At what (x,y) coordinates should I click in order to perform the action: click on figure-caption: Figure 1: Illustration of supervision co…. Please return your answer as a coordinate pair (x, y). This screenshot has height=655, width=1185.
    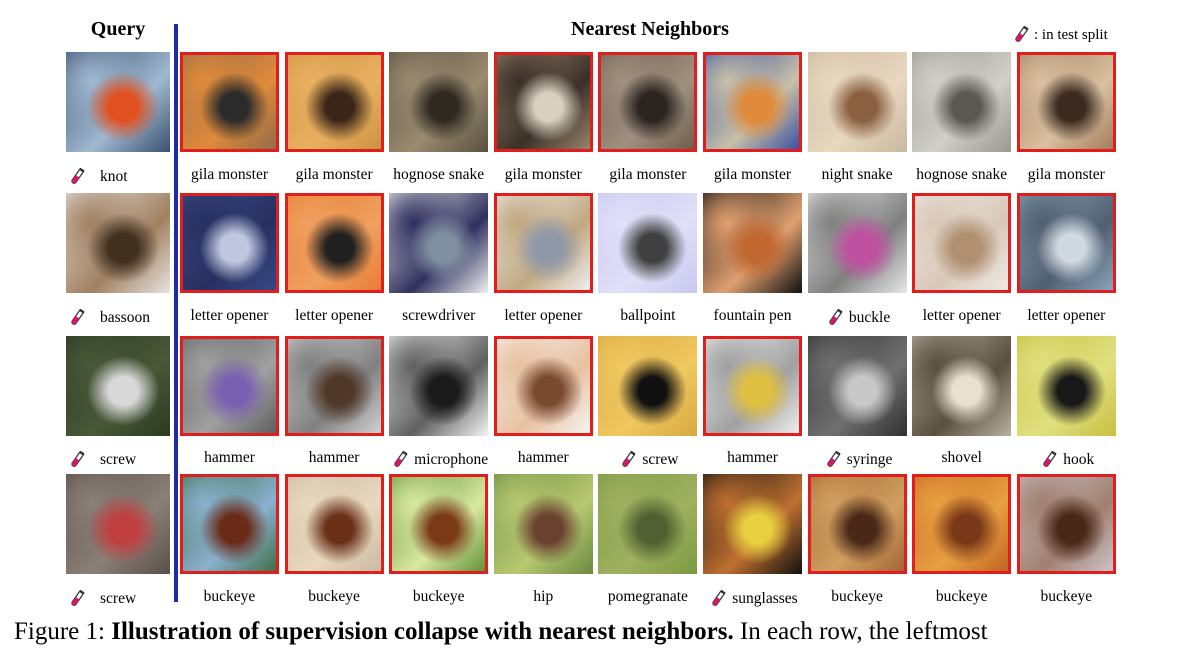
    Looking at the image, I should click on (596, 632).